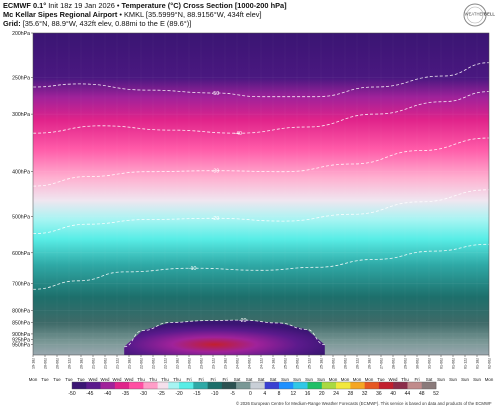 This screenshot has width=500, height=411. Describe the element at coordinates (21, 217) in the screenshot. I see `y-tick-label: 500hPa` at that location.